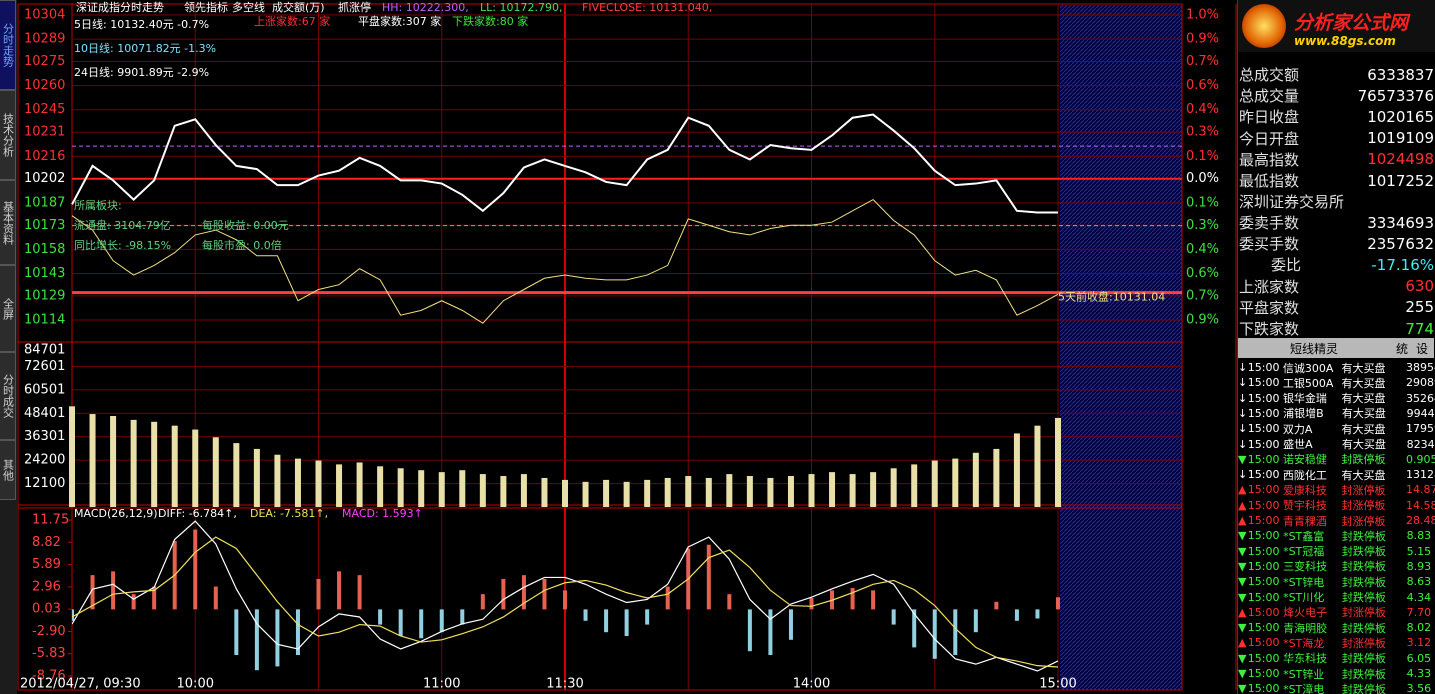 This screenshot has height=694, width=1435. I want to click on quote-value: 774, so click(1419, 328).